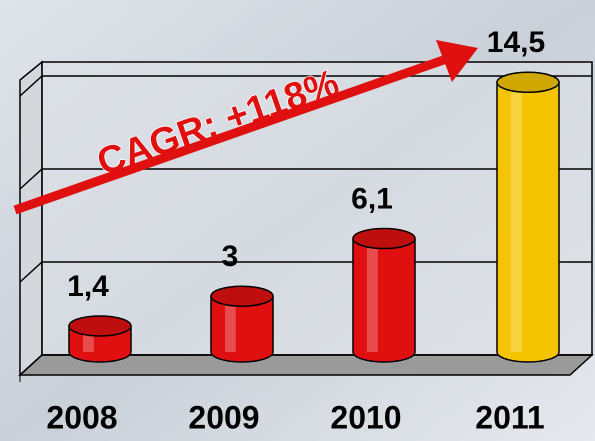 Image resolution: width=595 pixels, height=441 pixels. I want to click on arrow-head, so click(457, 61).